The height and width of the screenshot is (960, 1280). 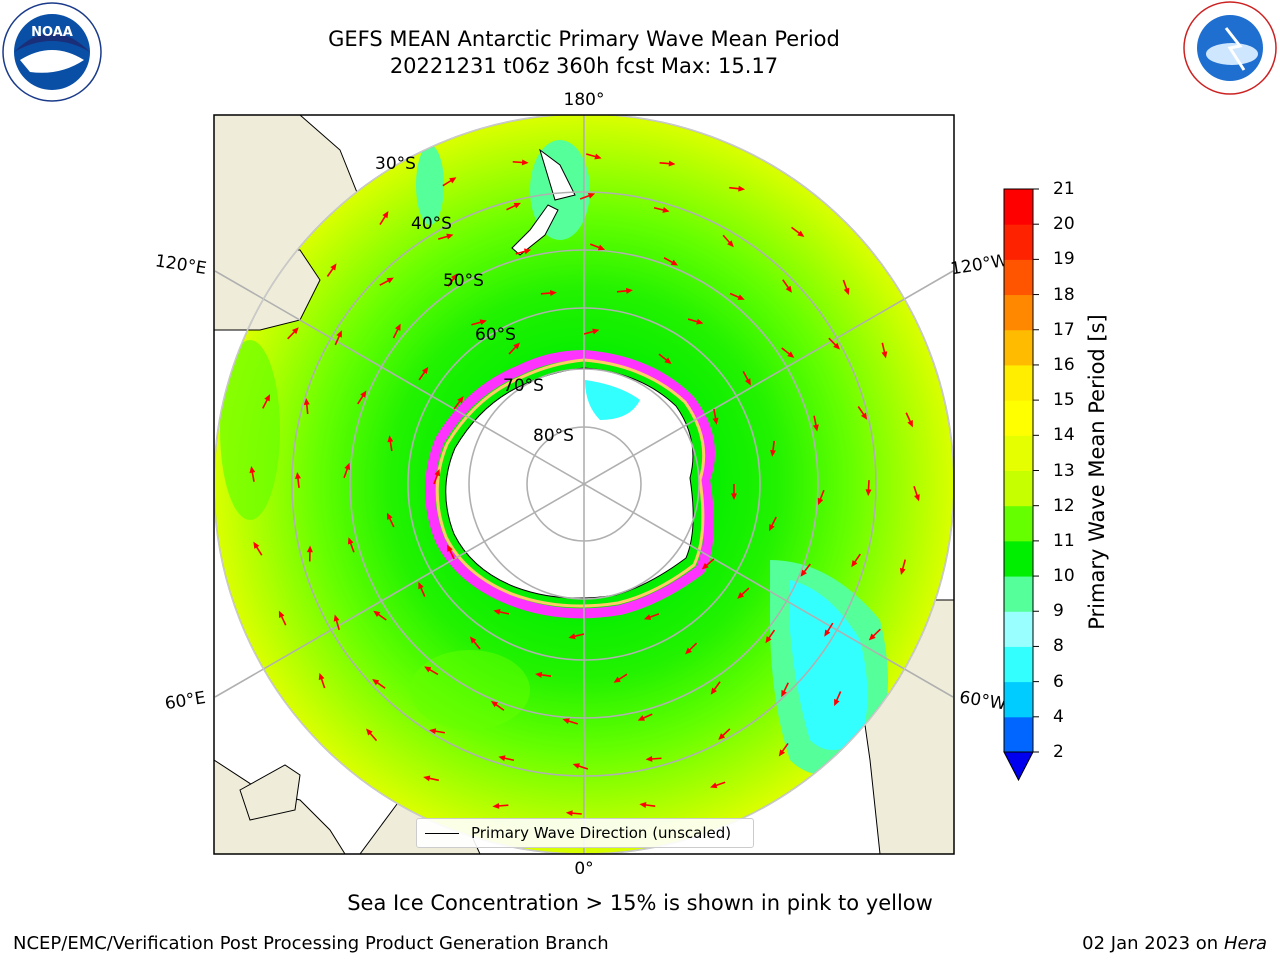 What do you see at coordinates (601, 833) in the screenshot?
I see `legend-label: Primary Wave Direction (unscaled)` at bounding box center [601, 833].